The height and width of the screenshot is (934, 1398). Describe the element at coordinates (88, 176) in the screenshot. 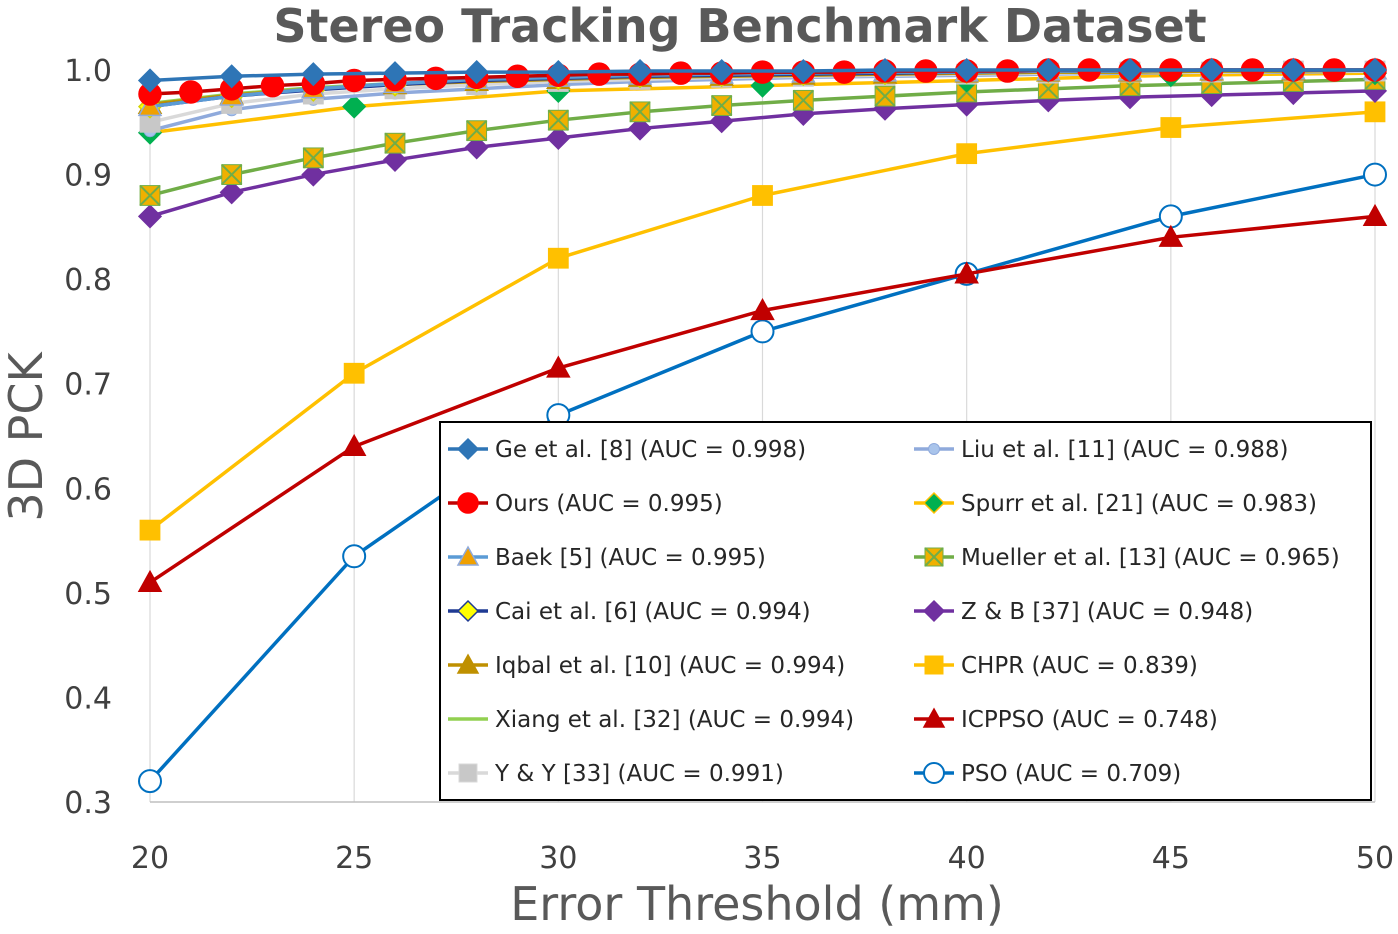

I see `y-tick-label: 0.9` at that location.